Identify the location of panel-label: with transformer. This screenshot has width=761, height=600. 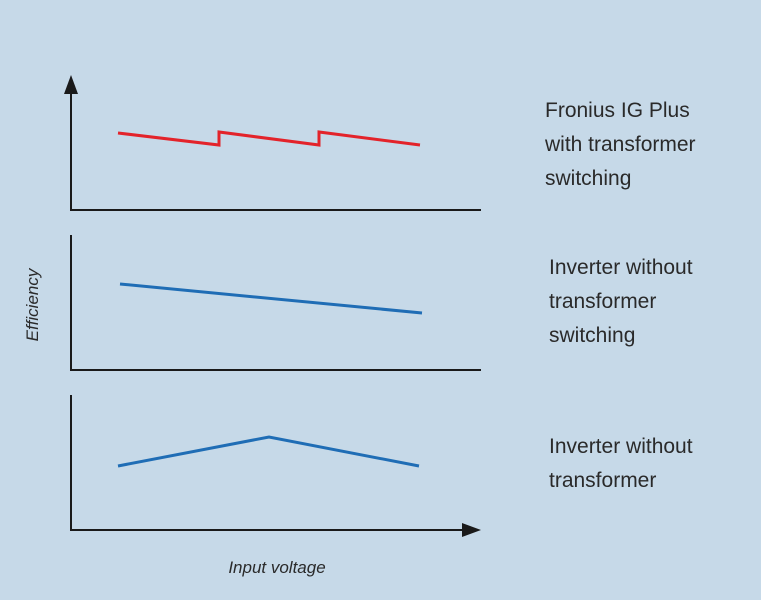
(620, 144).